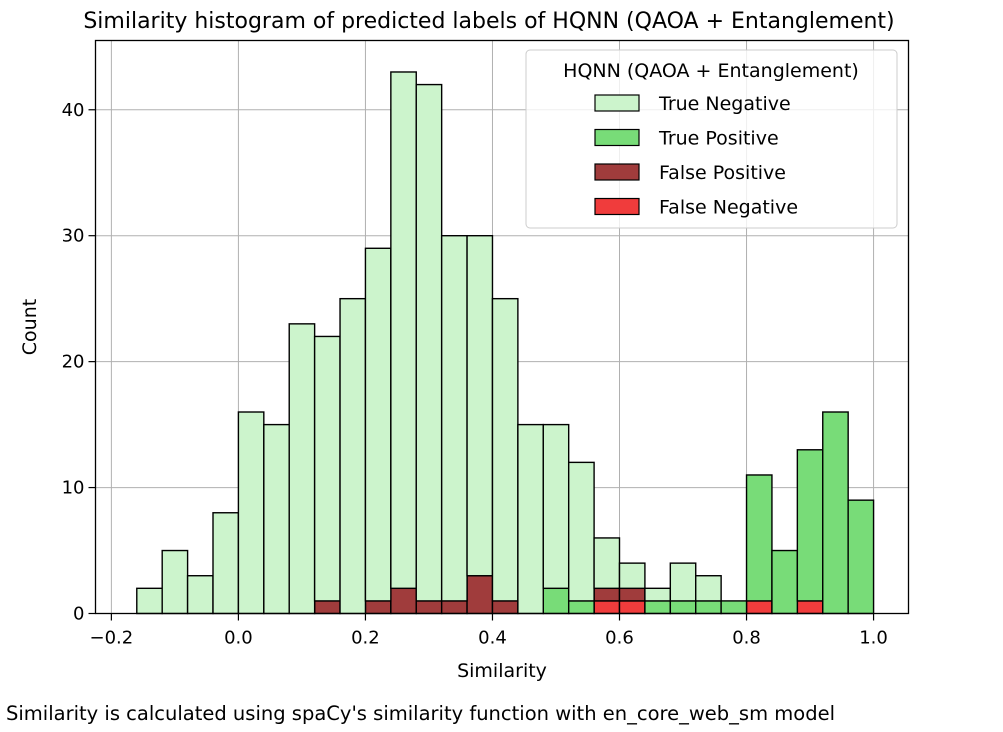 The image size is (1003, 732). What do you see at coordinates (73, 488) in the screenshot?
I see `y-tick-label-1: 10` at bounding box center [73, 488].